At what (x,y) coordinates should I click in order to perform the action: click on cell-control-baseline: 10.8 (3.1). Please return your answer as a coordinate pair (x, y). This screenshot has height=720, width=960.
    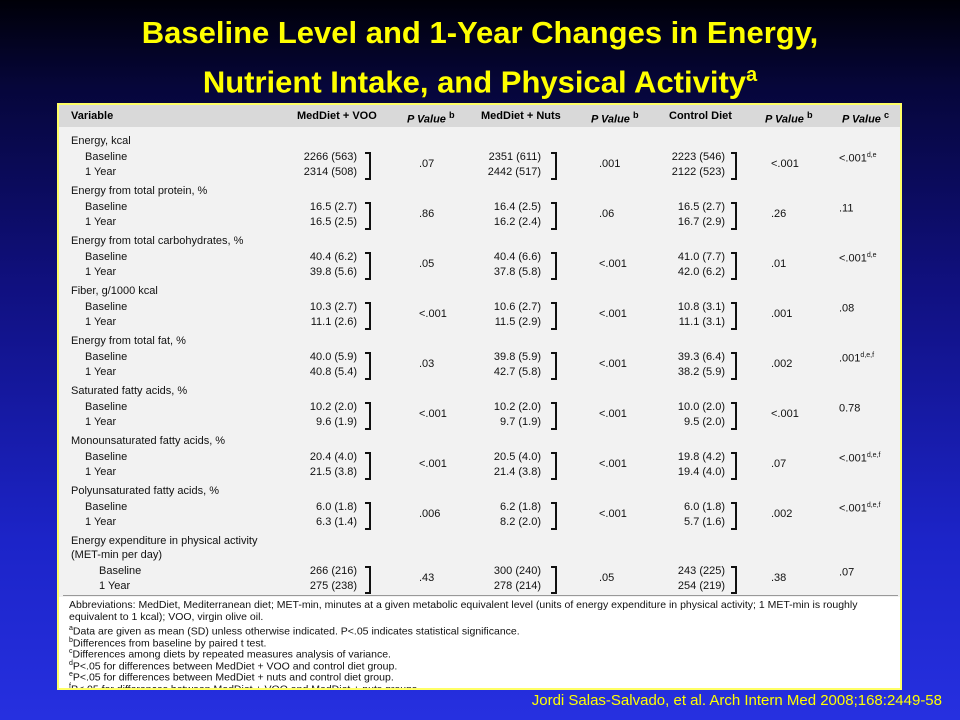
    Looking at the image, I should click on (701, 307).